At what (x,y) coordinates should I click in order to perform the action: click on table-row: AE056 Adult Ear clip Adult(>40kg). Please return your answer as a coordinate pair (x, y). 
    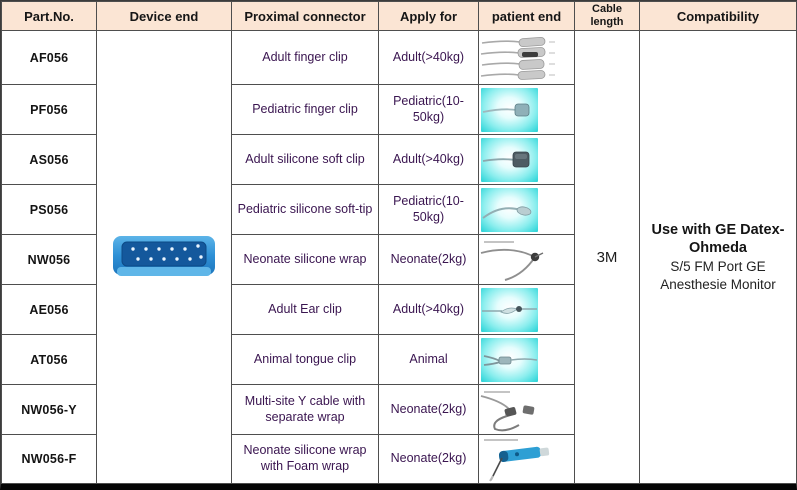
    Looking at the image, I should click on (399, 309).